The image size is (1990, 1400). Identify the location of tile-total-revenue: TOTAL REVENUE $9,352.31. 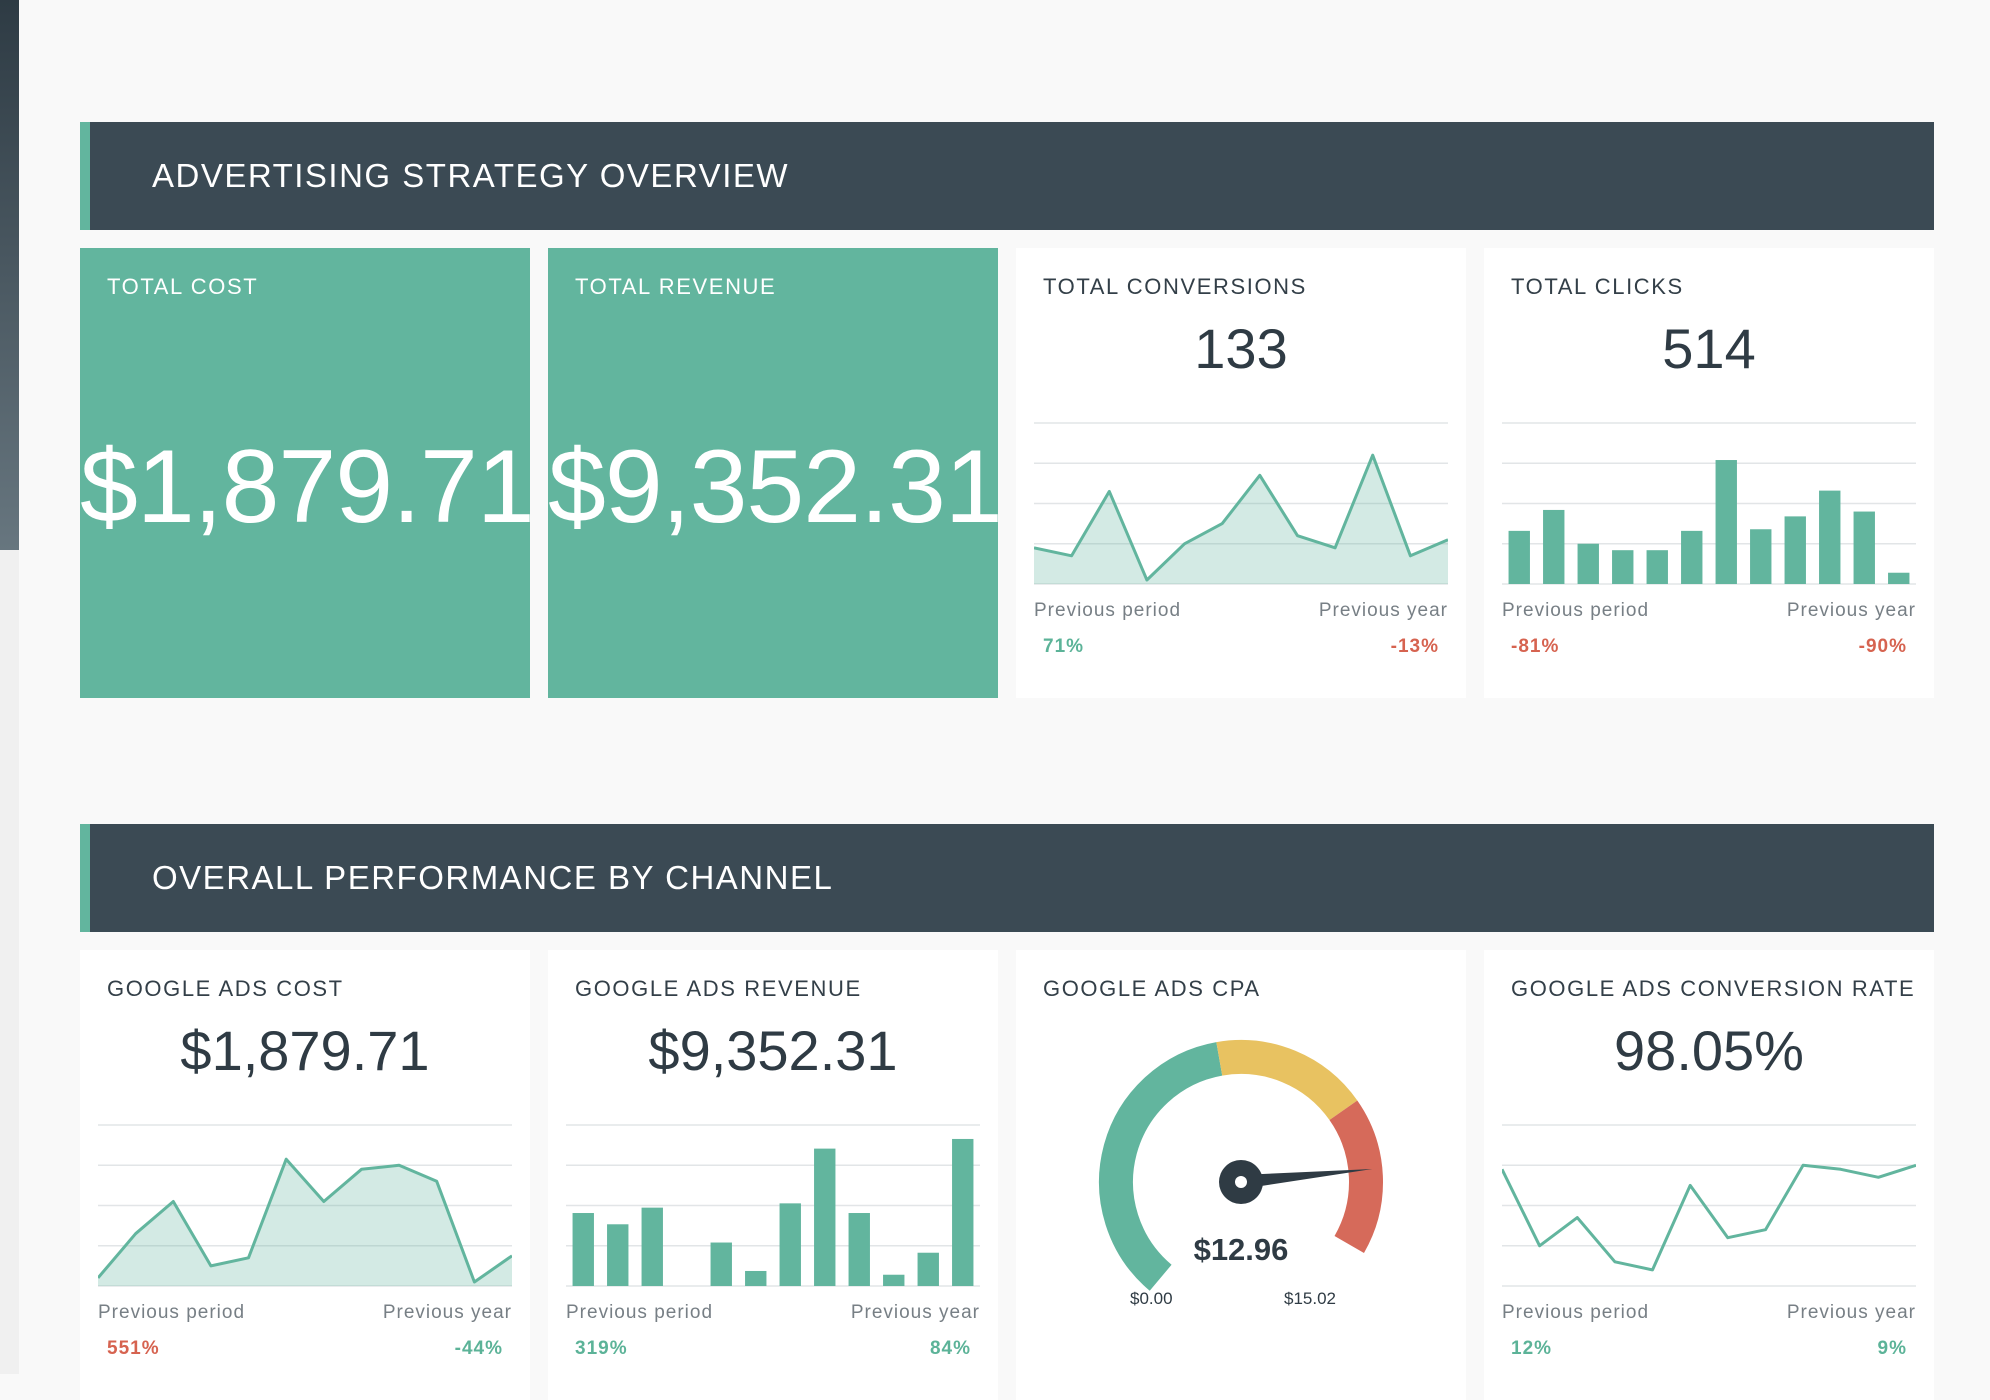
(775, 473).